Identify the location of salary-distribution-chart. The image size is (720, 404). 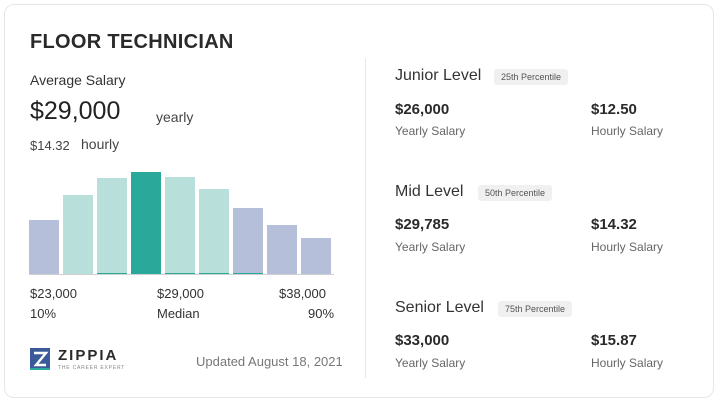
(181, 222).